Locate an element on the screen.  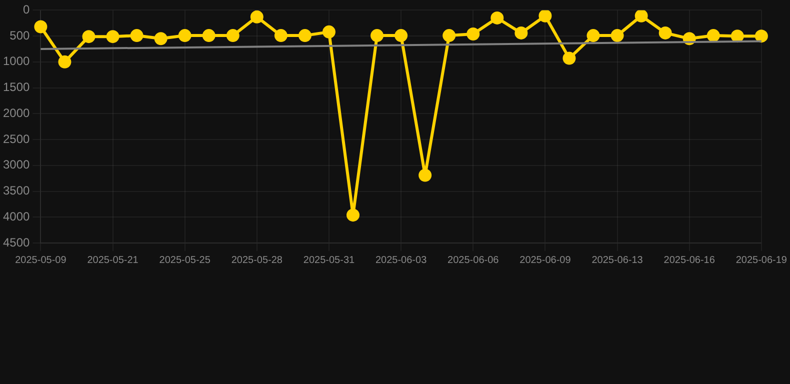
y-tick-label: 3500 is located at coordinates (16, 191).